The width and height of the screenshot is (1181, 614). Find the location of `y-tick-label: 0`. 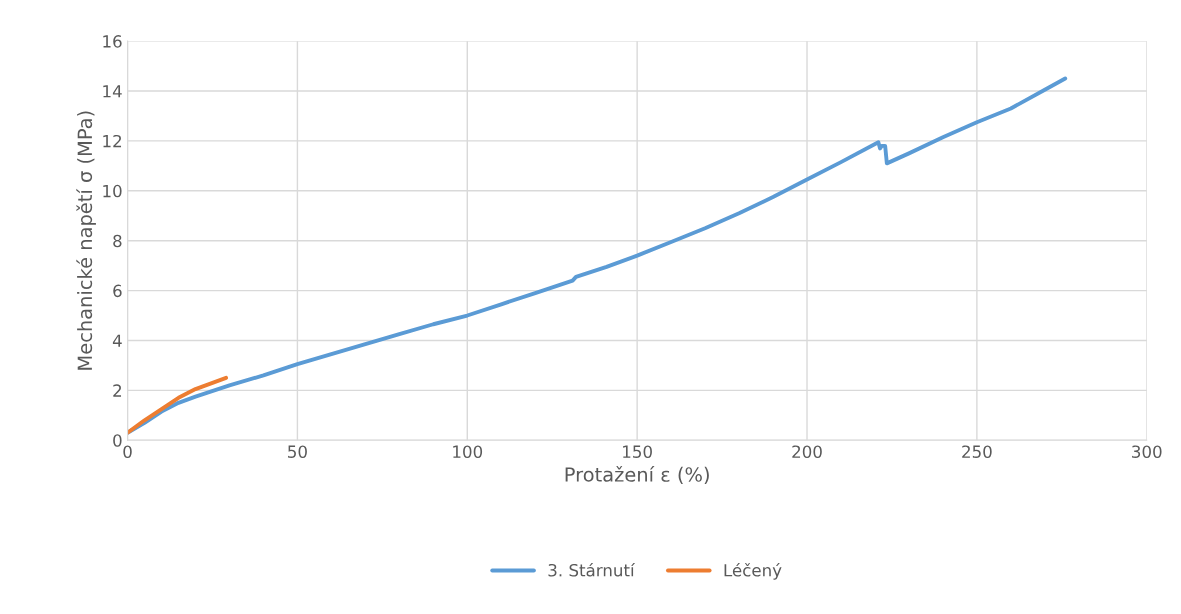

y-tick-label: 0 is located at coordinates (117, 440).